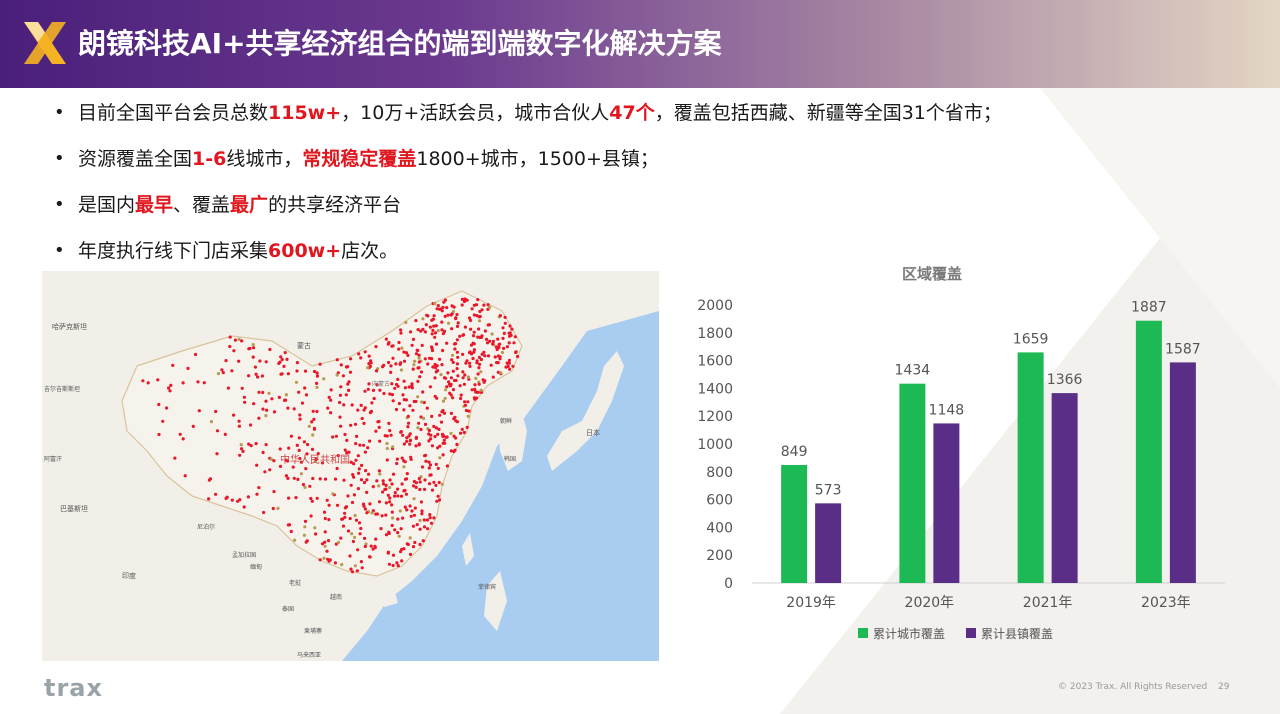  I want to click on map-label-mongolia: 蒙古, so click(304, 345).